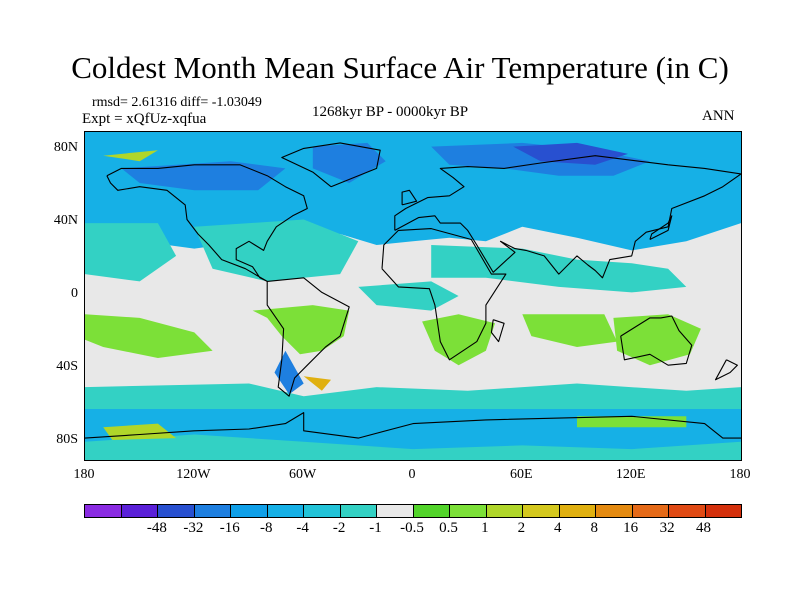 This screenshot has width=800, height=600. What do you see at coordinates (448, 528) in the screenshot?
I see `colorbar-label: 0.5` at bounding box center [448, 528].